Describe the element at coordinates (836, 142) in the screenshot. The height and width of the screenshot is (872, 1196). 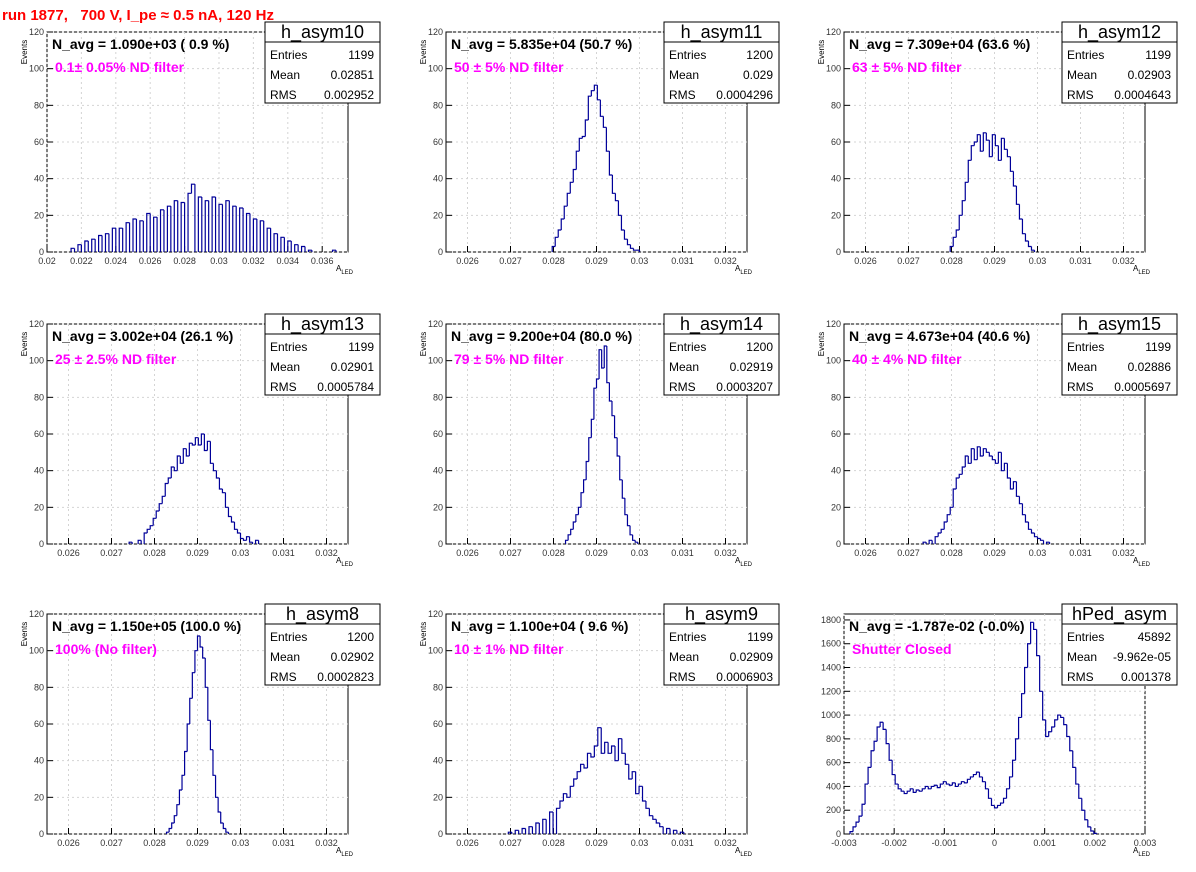
I see `y-tick-label: 60` at that location.